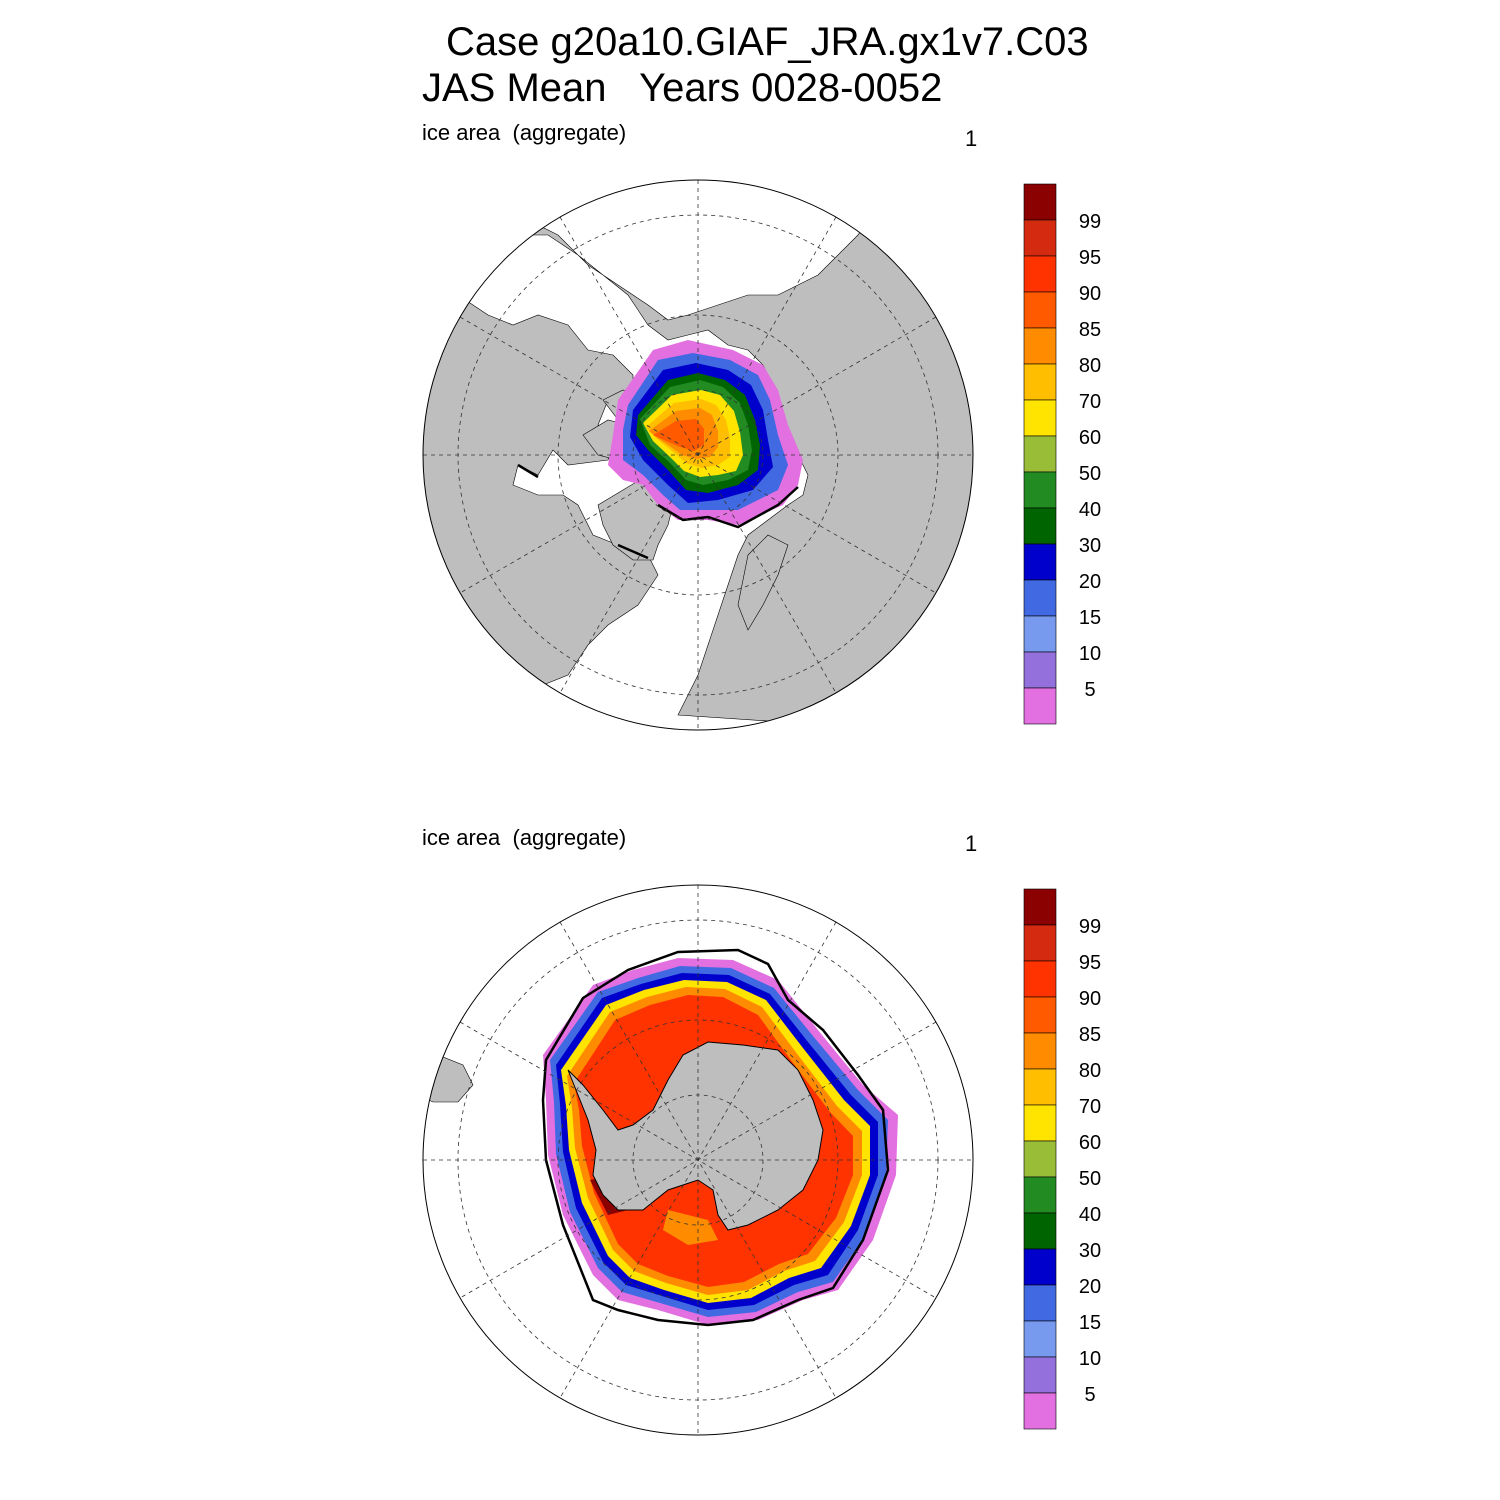 The height and width of the screenshot is (1500, 1500). What do you see at coordinates (971, 843) in the screenshot?
I see `south-panel-number: 1` at bounding box center [971, 843].